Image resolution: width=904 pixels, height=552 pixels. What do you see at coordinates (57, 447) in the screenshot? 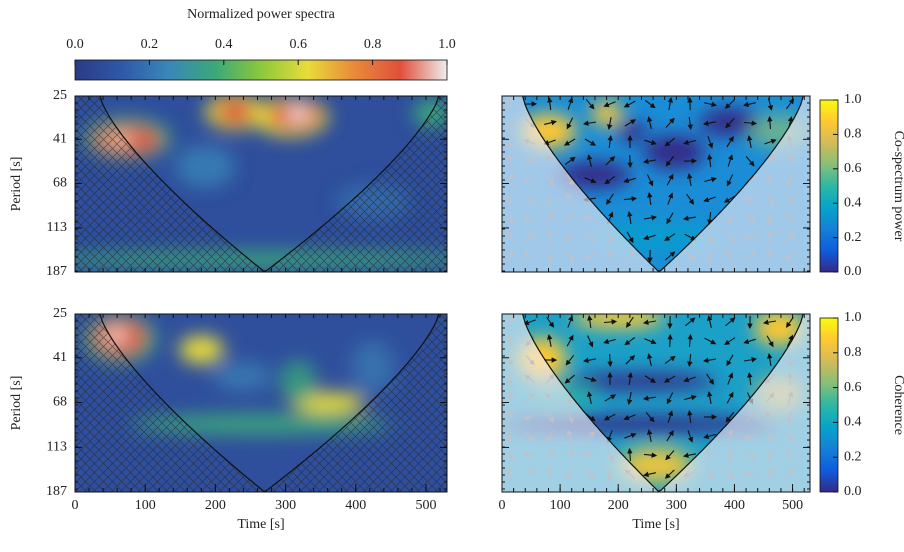
I see `y-tick-label: 113` at bounding box center [57, 447].